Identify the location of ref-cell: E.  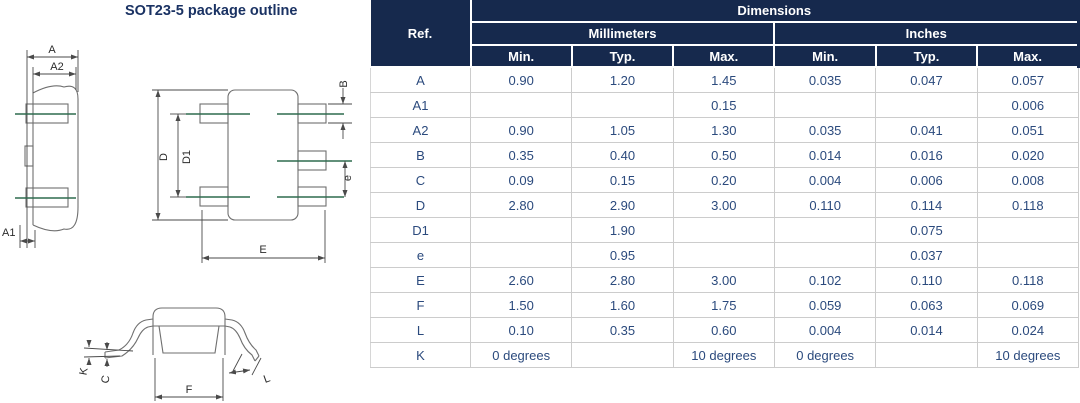
(420, 280).